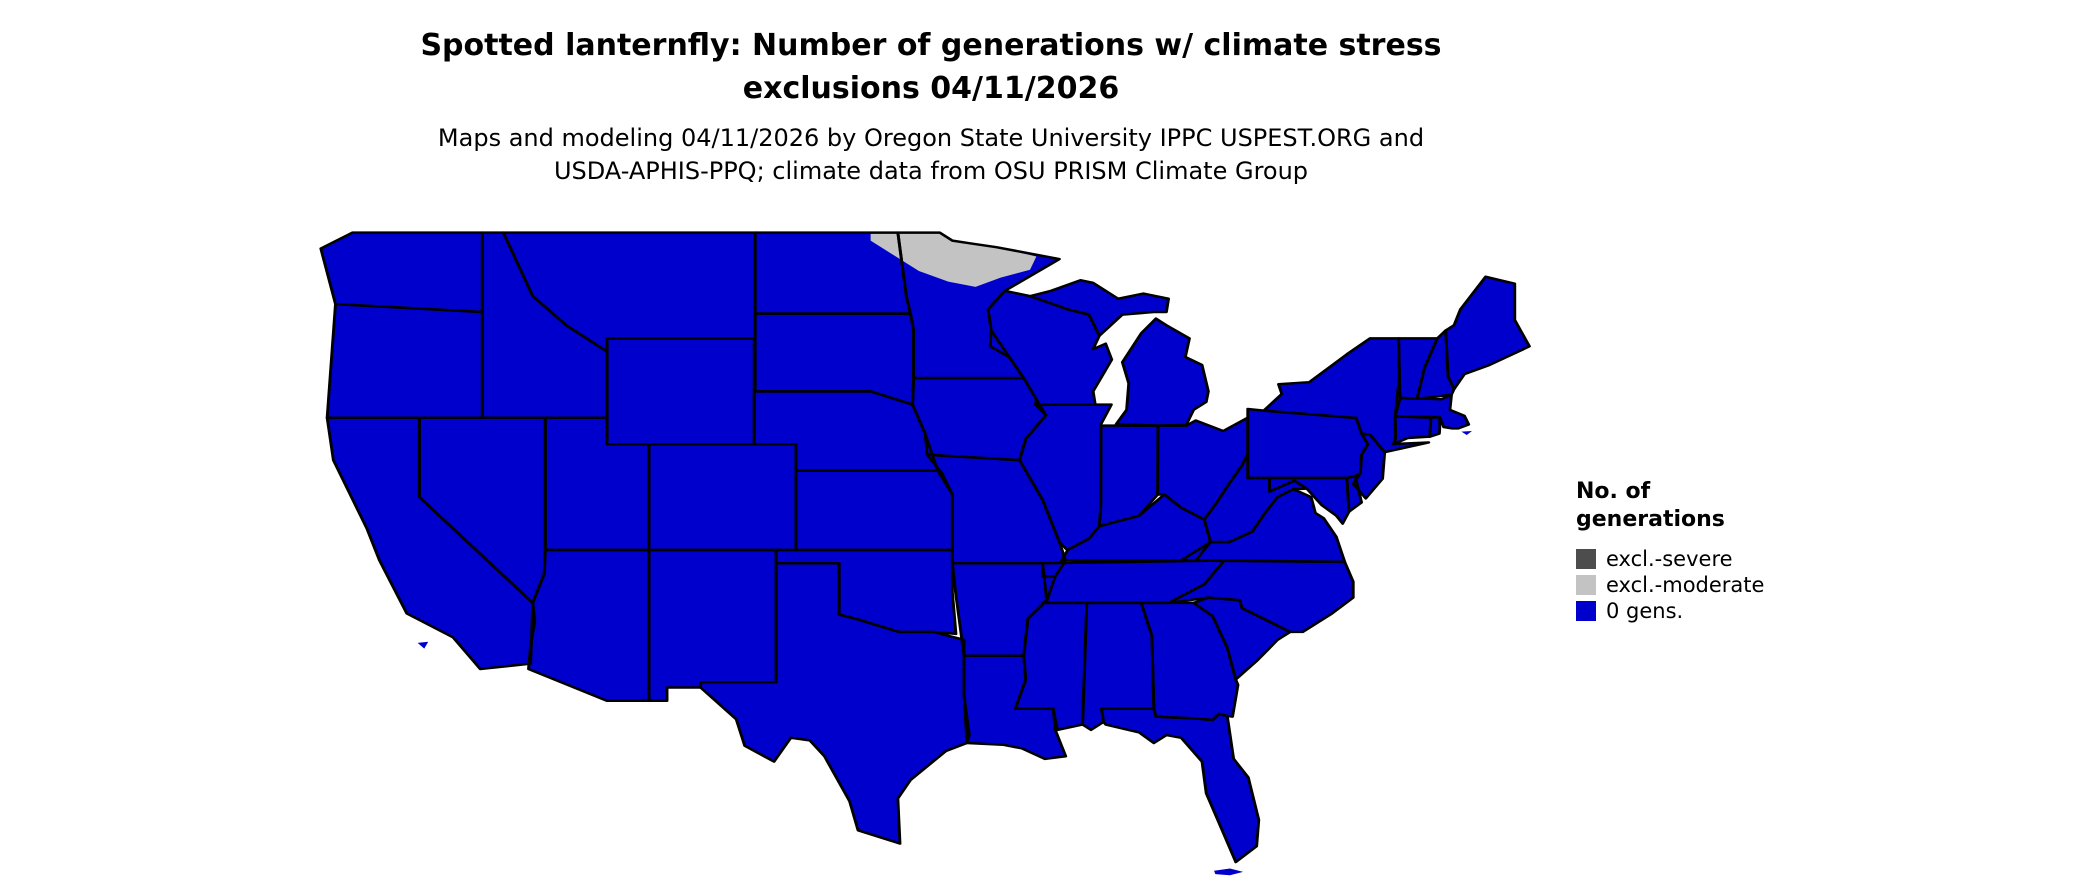 The width and height of the screenshot is (2100, 892). What do you see at coordinates (1128, 476) in the screenshot?
I see `state-indiana-fill` at bounding box center [1128, 476].